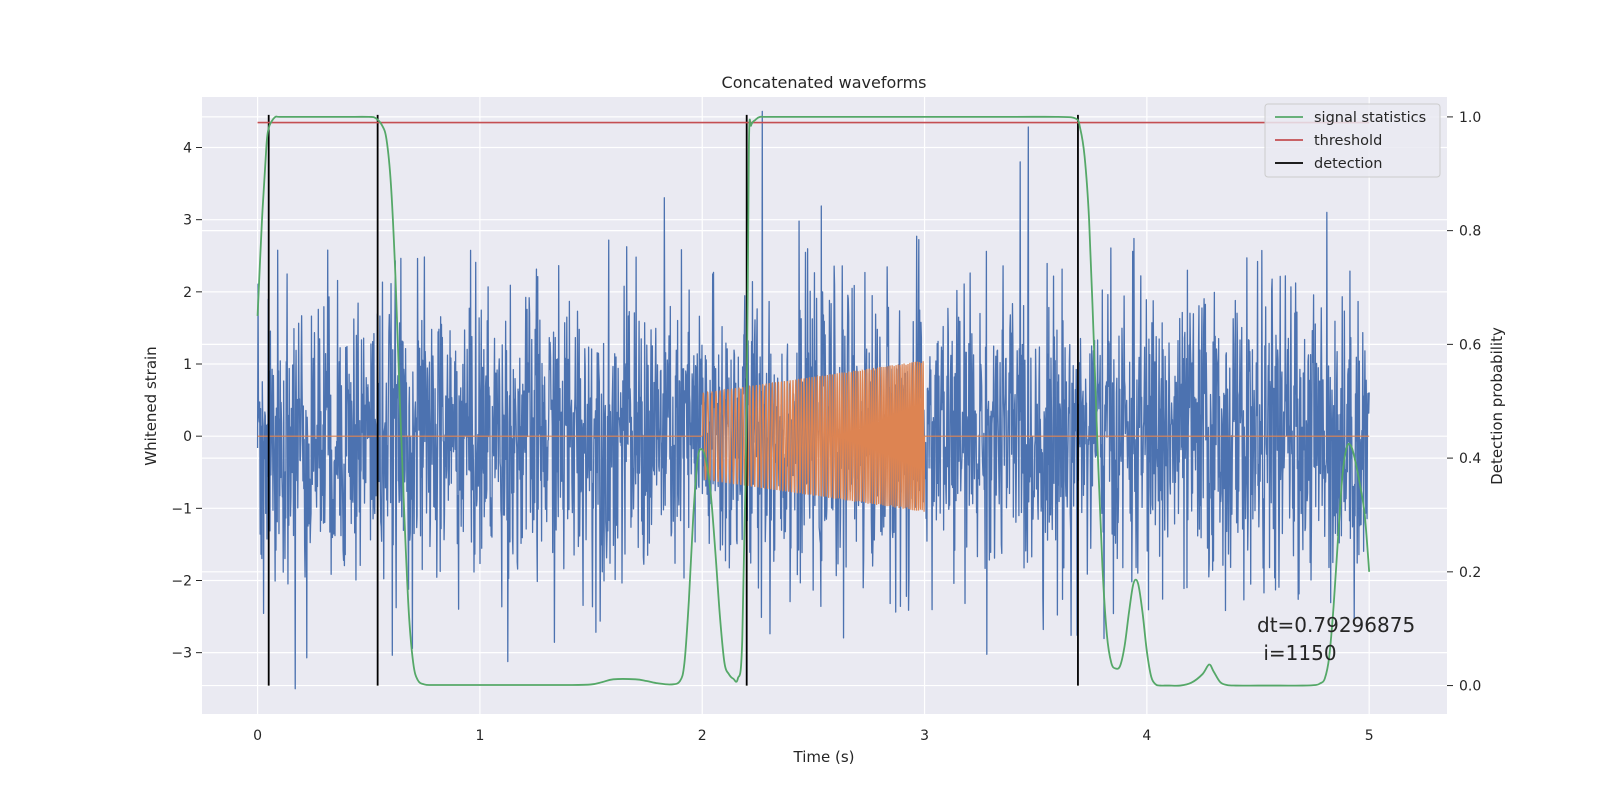 This screenshot has width=1600, height=800. I want to click on y-tick-label: 4, so click(187, 149).